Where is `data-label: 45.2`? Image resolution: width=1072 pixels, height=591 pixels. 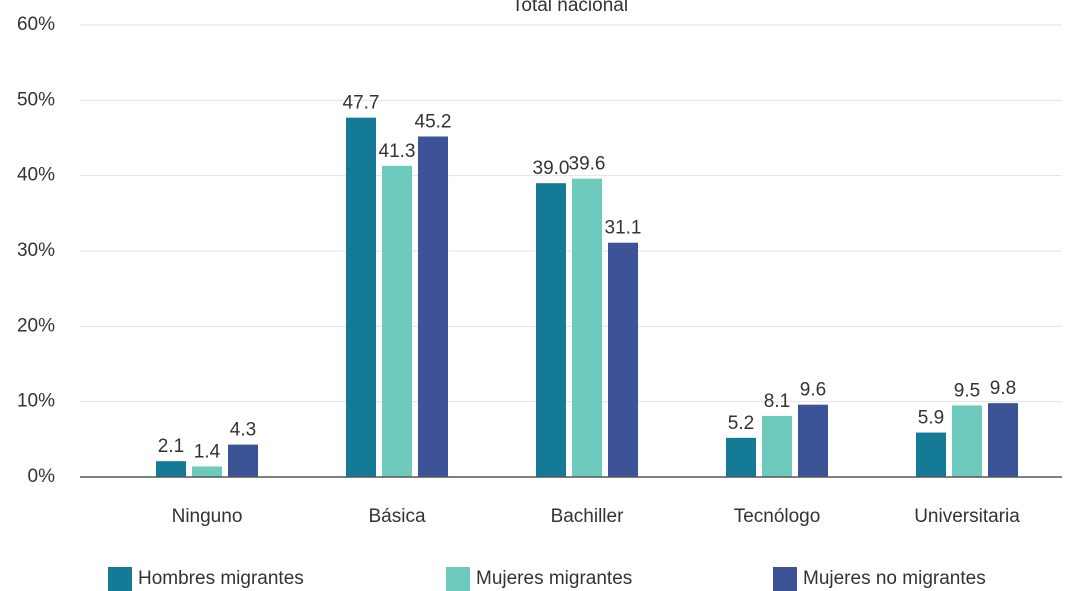 data-label: 45.2 is located at coordinates (433, 122).